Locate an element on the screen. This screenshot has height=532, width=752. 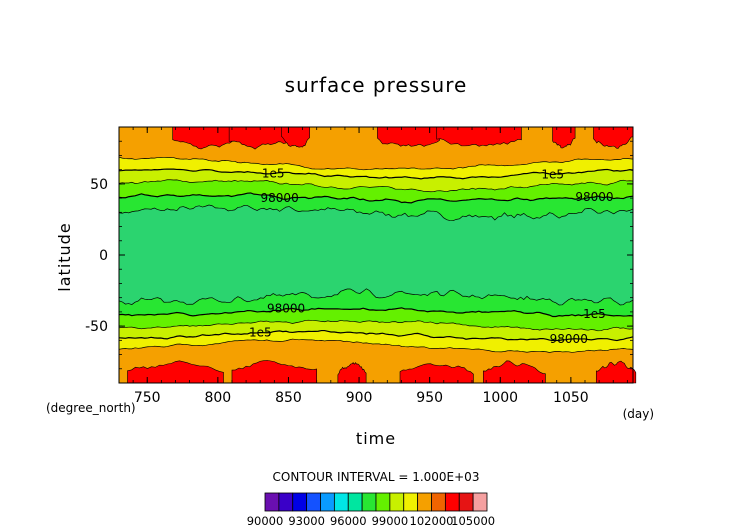
y-axis-units: (degree_north) is located at coordinates (91, 408).